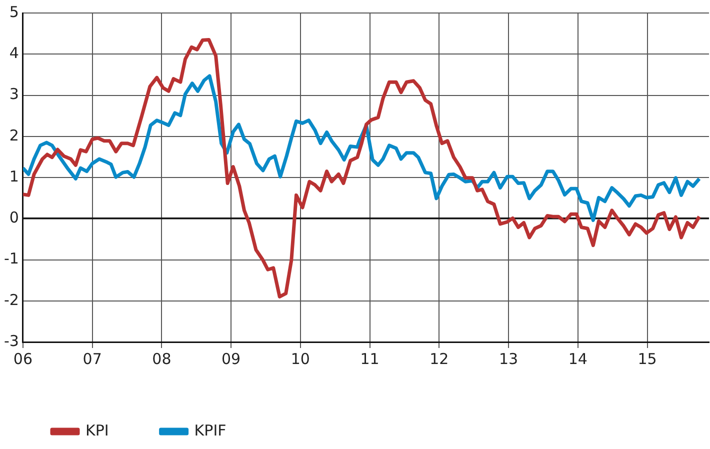  Describe the element at coordinates (300, 359) in the screenshot. I see `x-tick-label: 10` at that location.